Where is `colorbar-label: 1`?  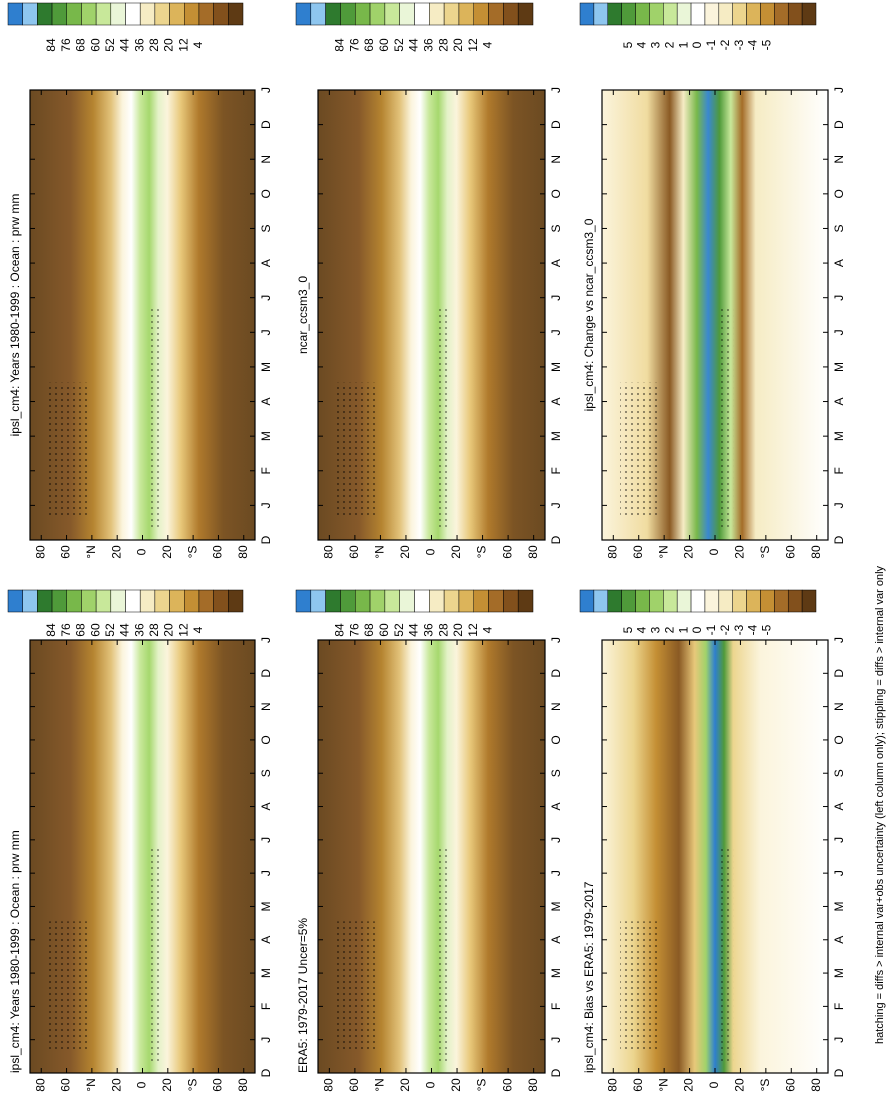
colorbar-label: 1 is located at coordinates (683, 629).